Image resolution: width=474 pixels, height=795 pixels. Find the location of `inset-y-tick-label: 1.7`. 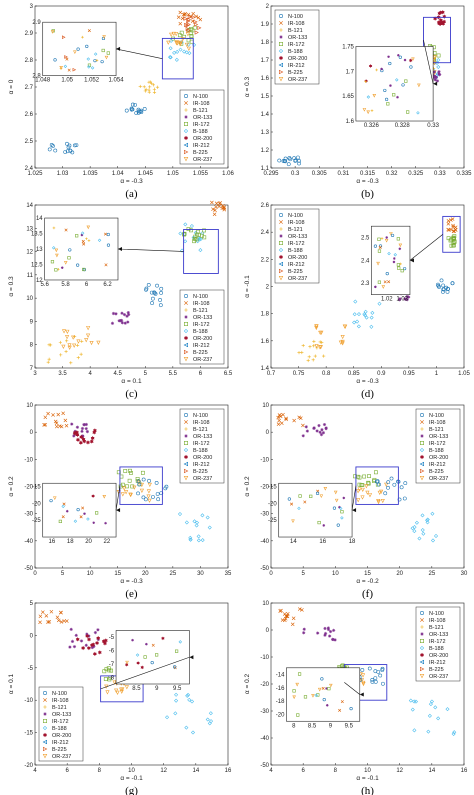

inset-y-tick-label: 1.7 is located at coordinates (350, 72).